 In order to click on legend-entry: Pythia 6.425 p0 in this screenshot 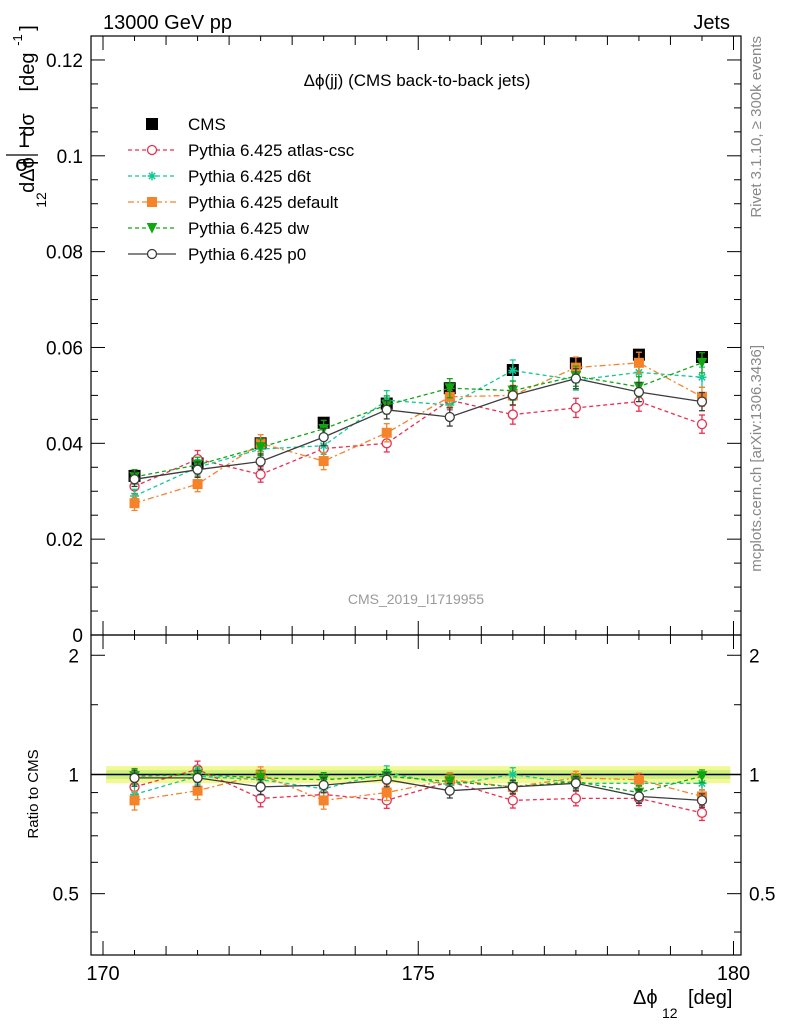, I will do `click(217, 254)`.